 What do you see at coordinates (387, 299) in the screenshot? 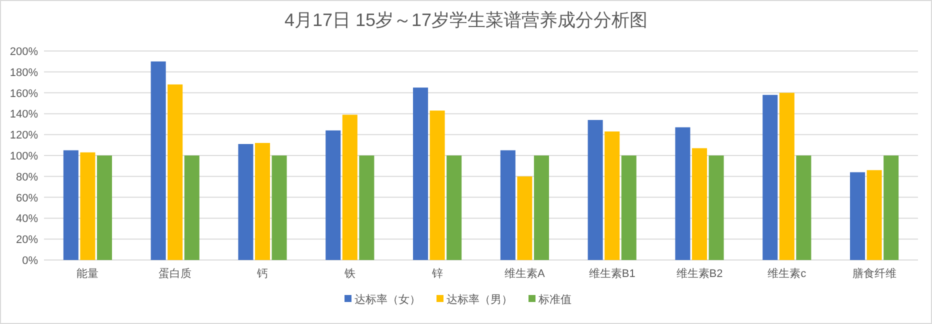
I see `legend-label: 达标率（女）` at bounding box center [387, 299].